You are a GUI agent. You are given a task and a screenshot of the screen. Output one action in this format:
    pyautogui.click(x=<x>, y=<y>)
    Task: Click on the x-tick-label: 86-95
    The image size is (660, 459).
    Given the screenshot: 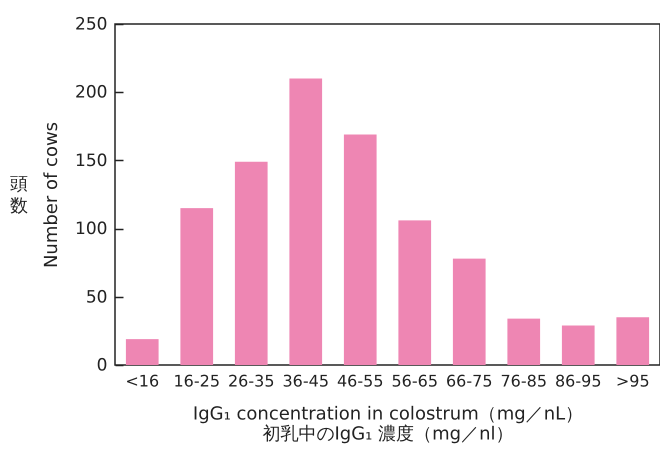 What is the action you would take?
    pyautogui.click(x=578, y=381)
    